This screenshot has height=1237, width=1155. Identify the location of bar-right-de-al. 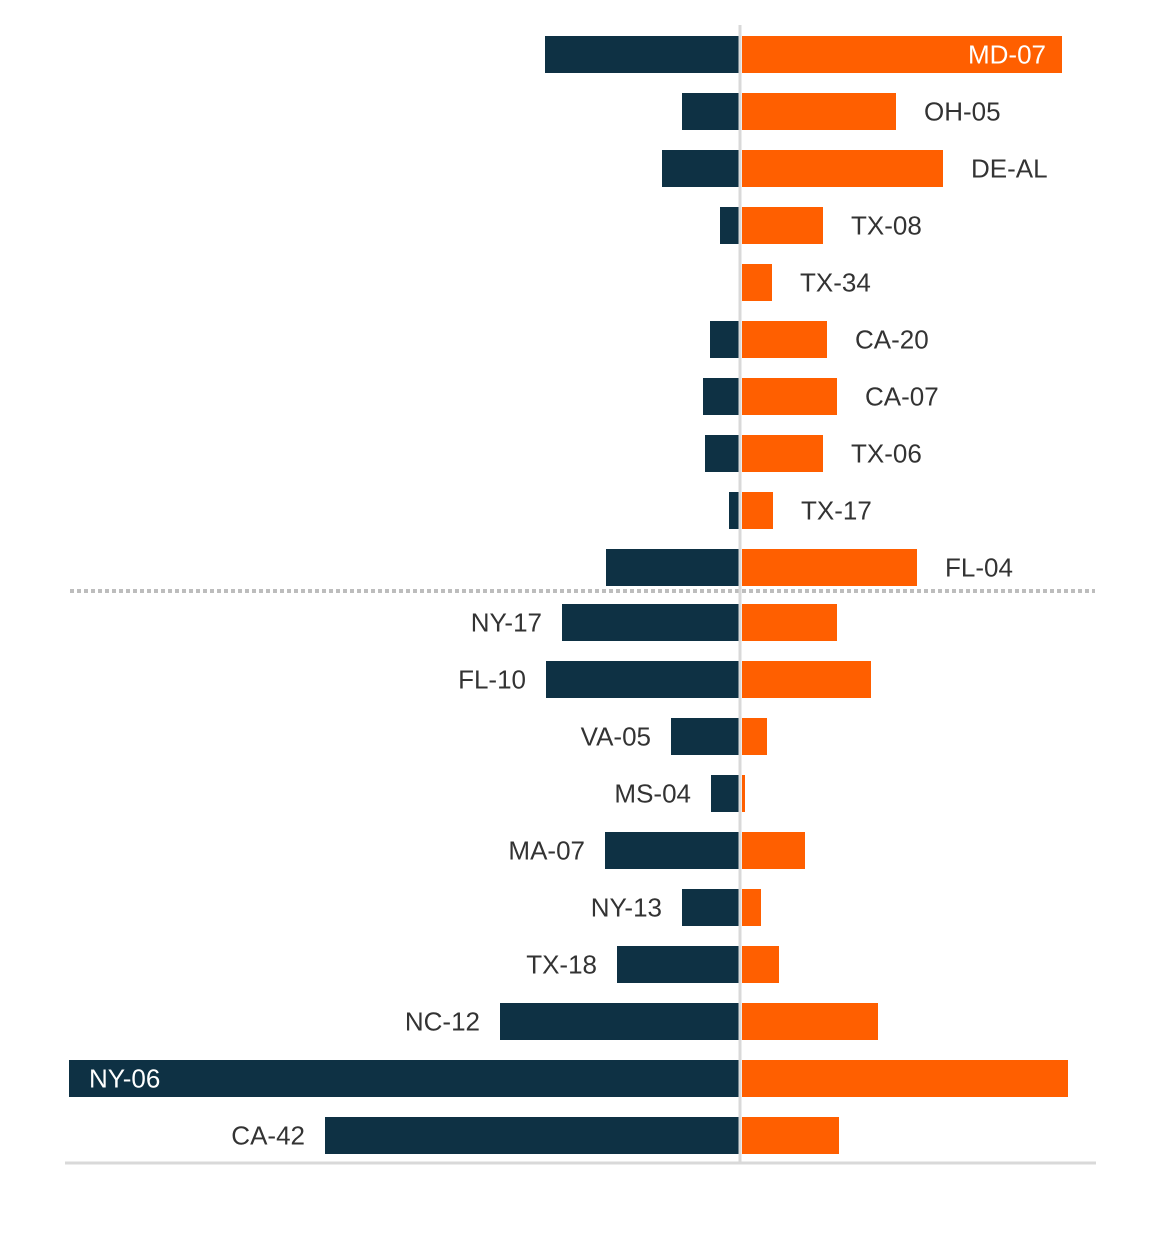
(842, 168).